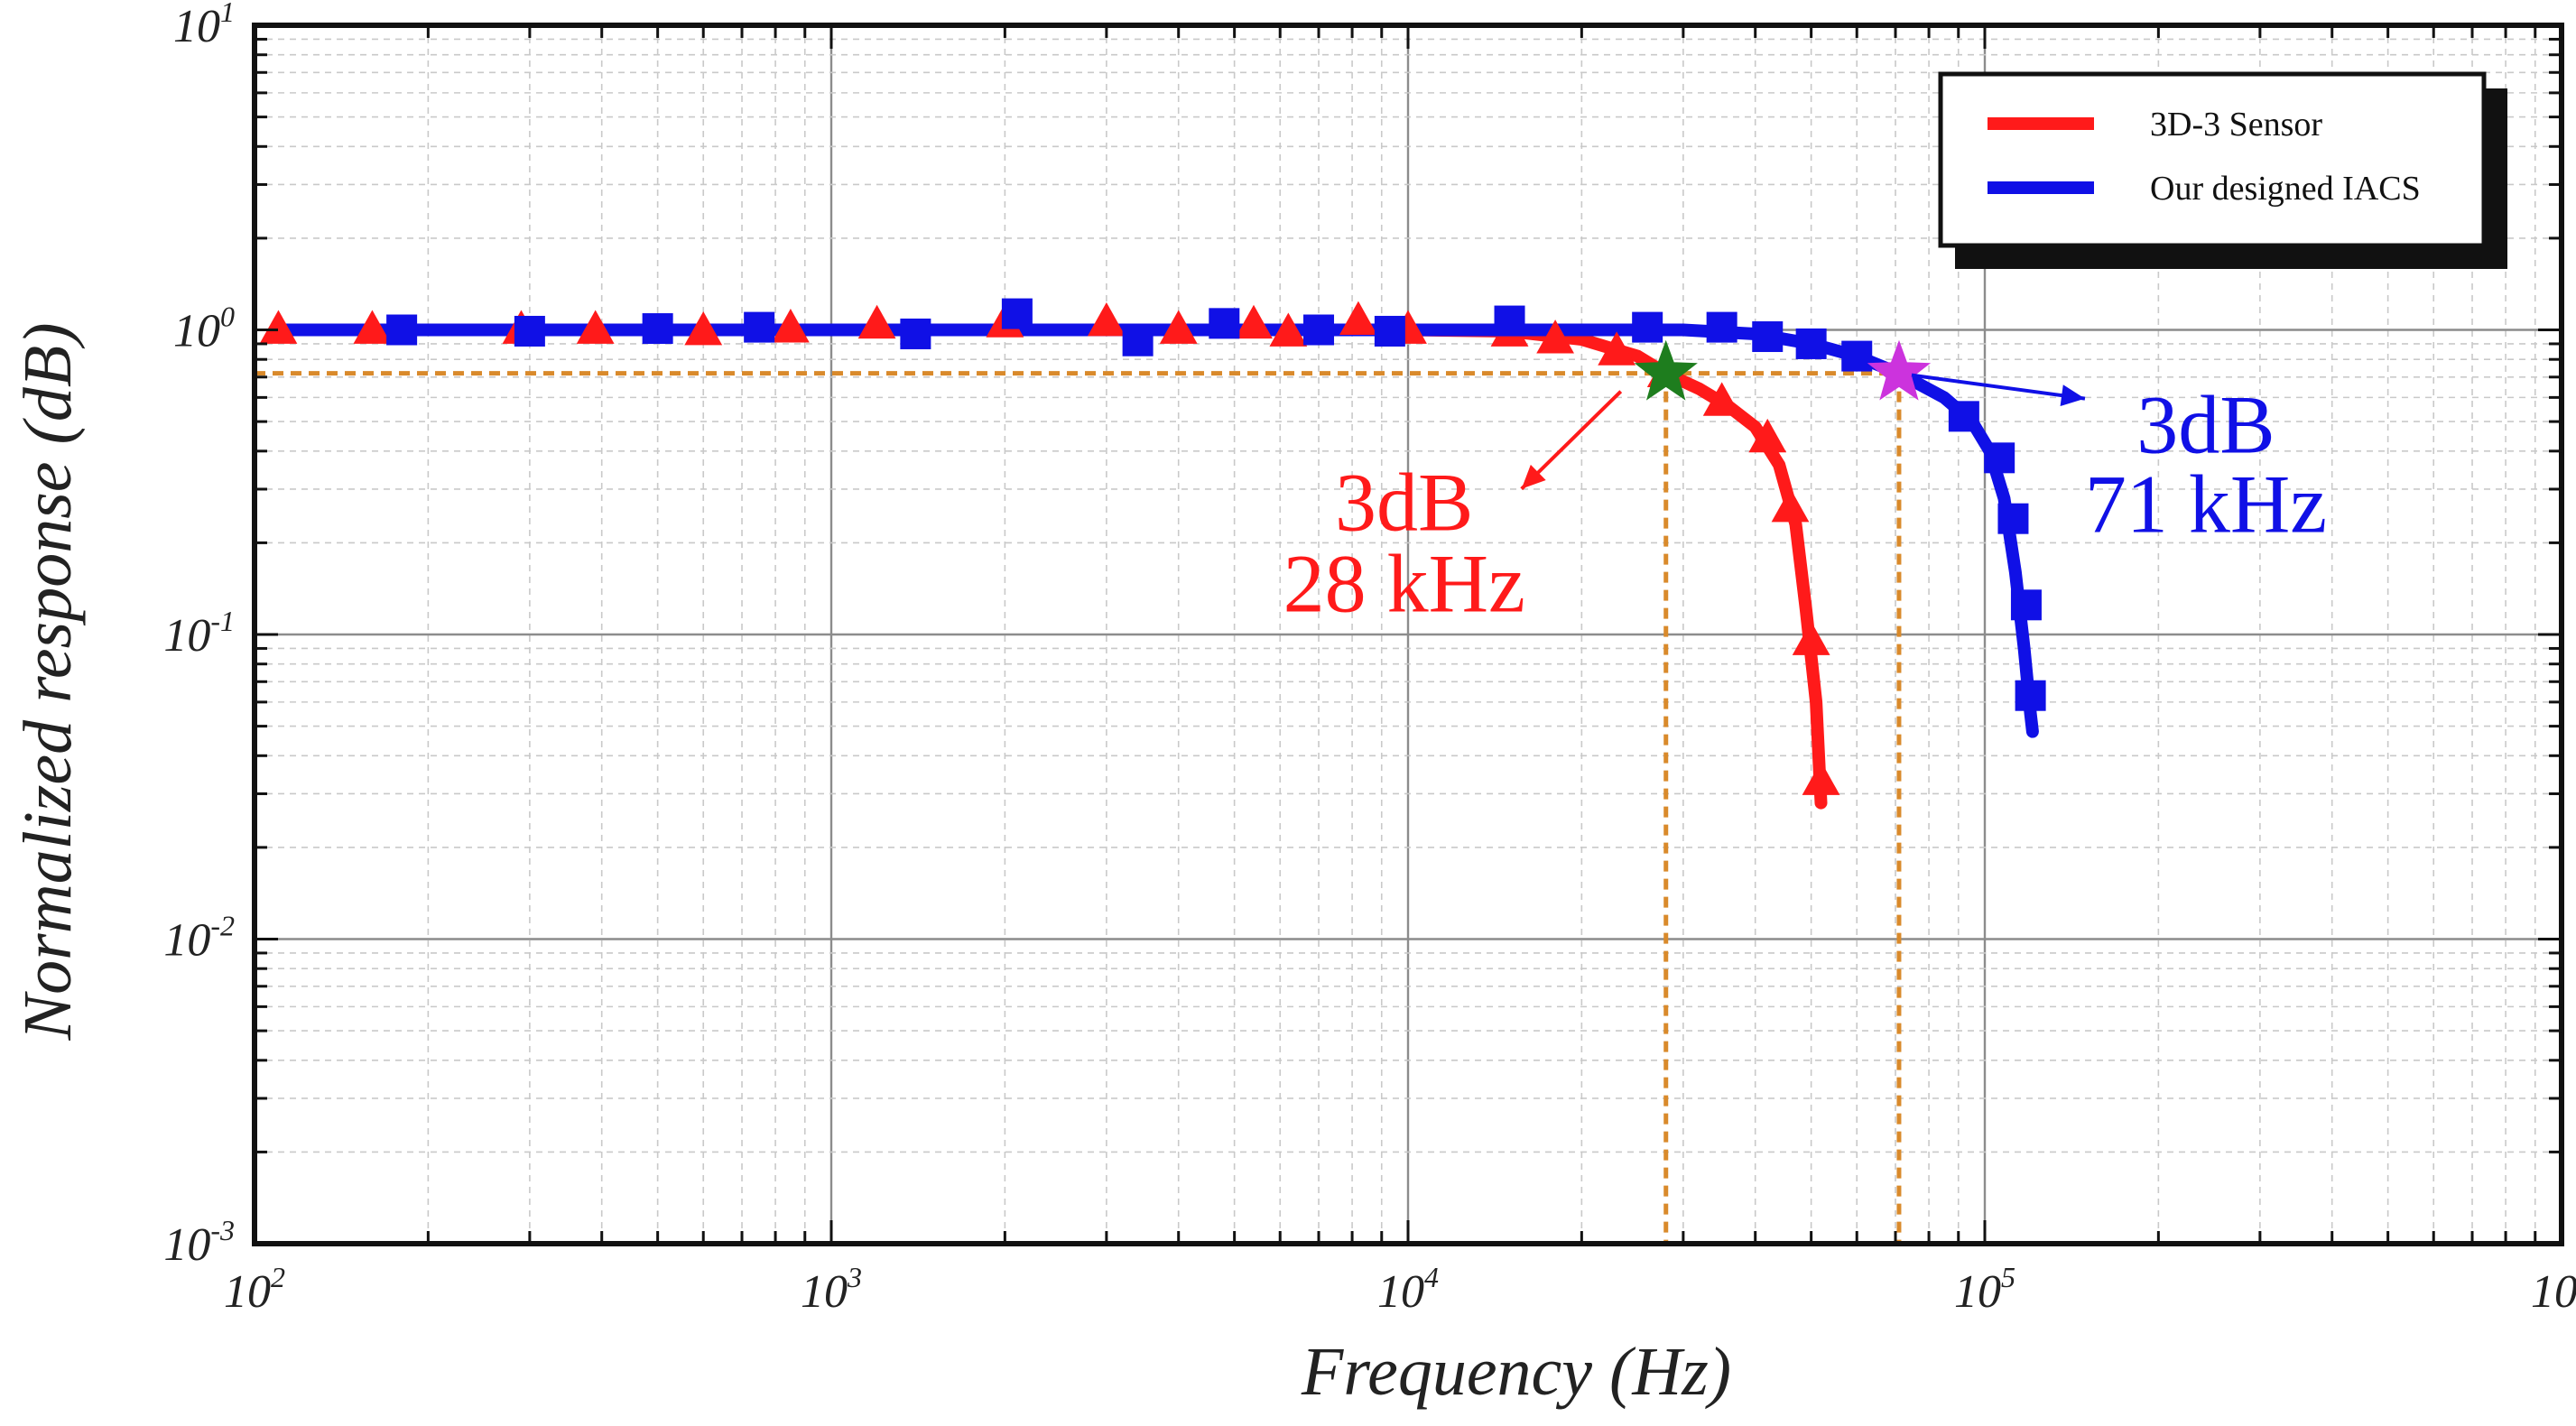 The image size is (2576, 1426). Describe the element at coordinates (204, 26) in the screenshot. I see `y-tick-label: 10¹` at that location.